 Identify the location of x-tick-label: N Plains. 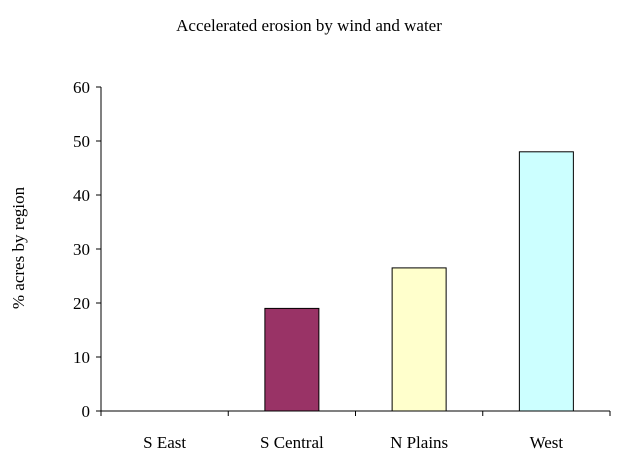
(419, 442).